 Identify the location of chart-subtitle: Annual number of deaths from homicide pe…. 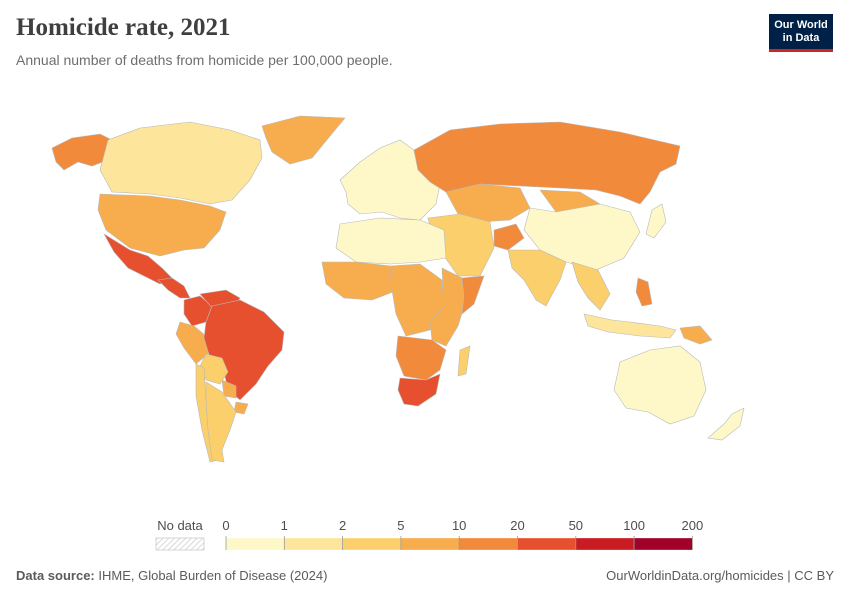
(204, 60).